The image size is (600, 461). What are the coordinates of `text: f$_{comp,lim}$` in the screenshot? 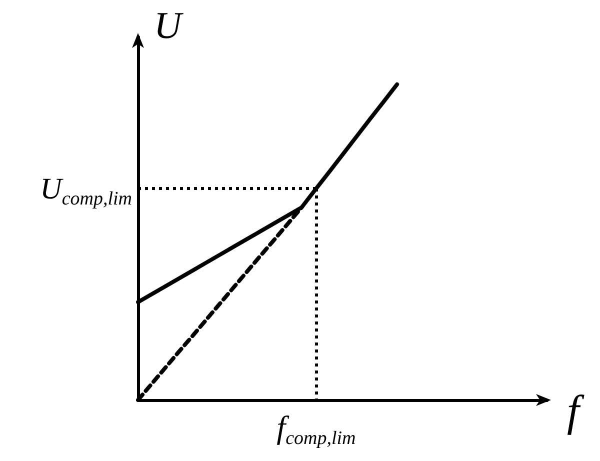 It's located at (316, 429).